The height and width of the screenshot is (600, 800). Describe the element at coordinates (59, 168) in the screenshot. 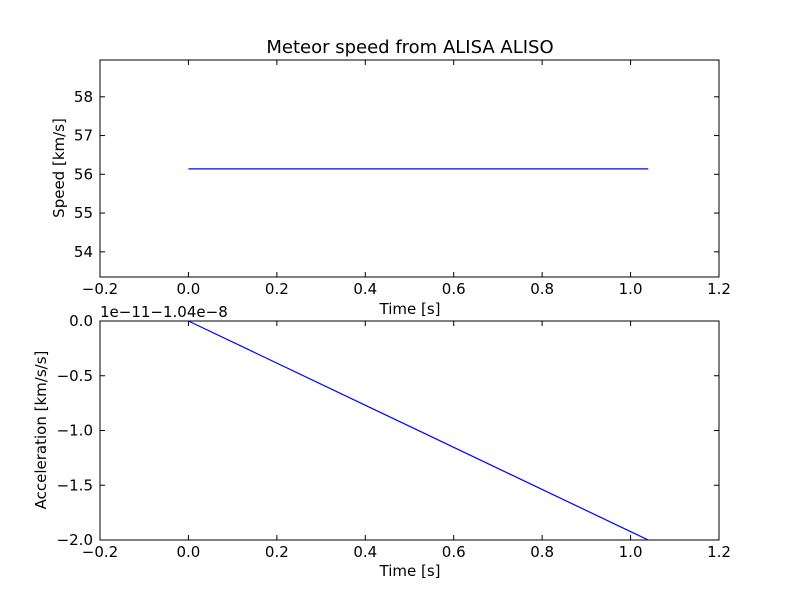

I see `speed-y-axis-label: Speed [km/s]` at that location.